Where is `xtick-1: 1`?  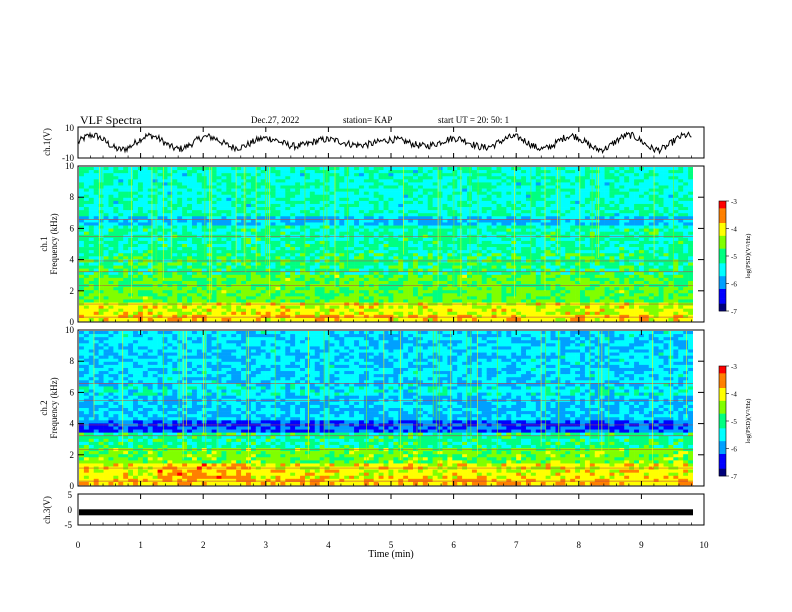 xtick-1: 1 is located at coordinates (140, 545).